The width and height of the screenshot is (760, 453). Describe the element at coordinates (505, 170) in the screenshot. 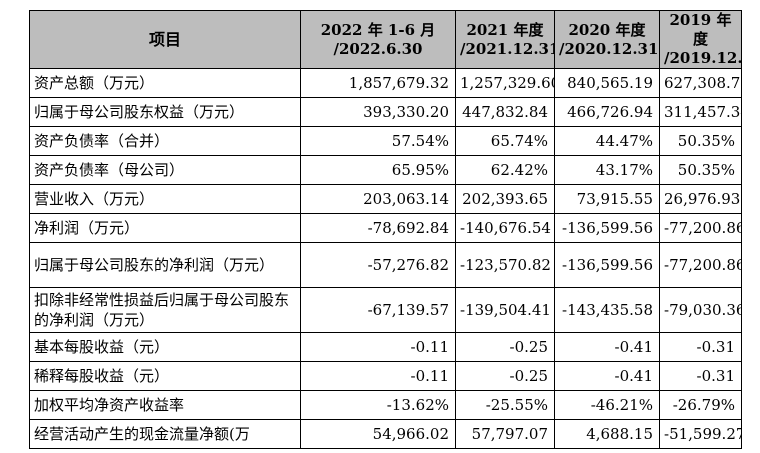

I see `cell-2021: 62.42%` at that location.